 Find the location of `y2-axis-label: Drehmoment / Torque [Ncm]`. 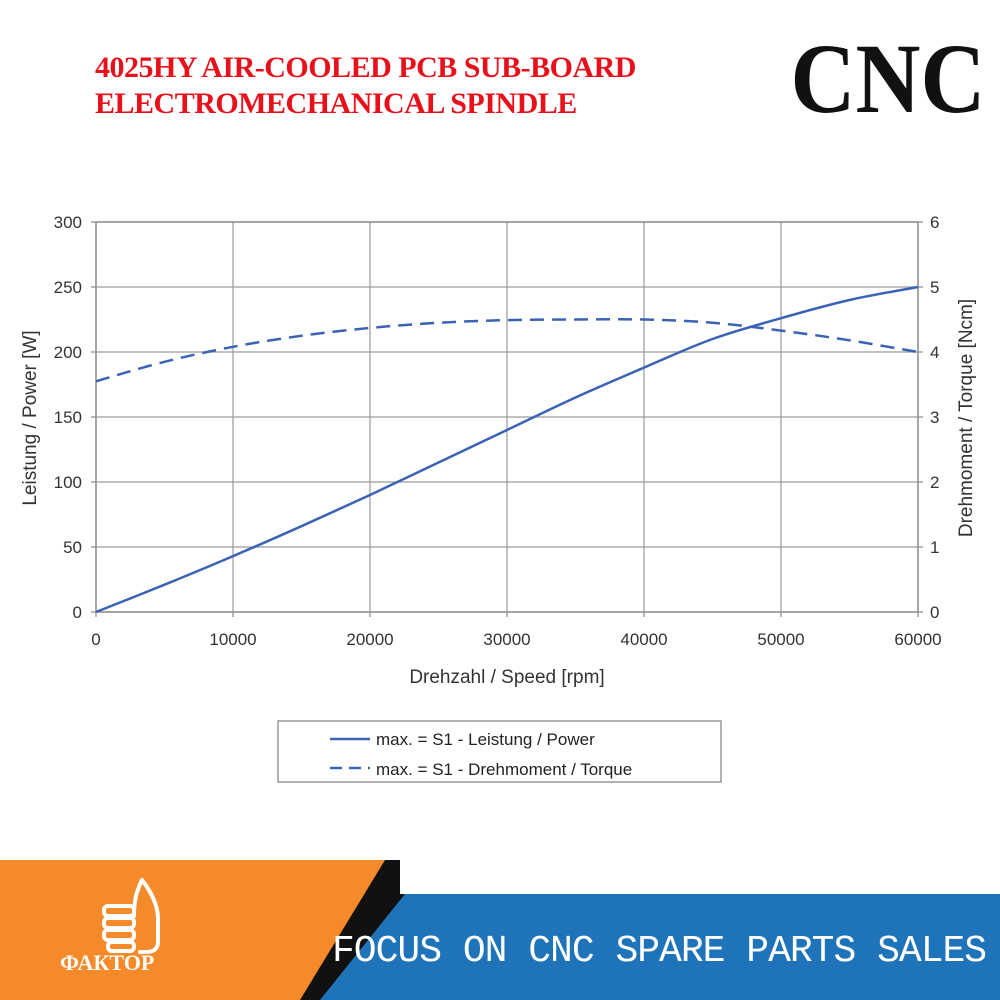

y2-axis-label: Drehmoment / Torque [Ncm] is located at coordinates (966, 418).